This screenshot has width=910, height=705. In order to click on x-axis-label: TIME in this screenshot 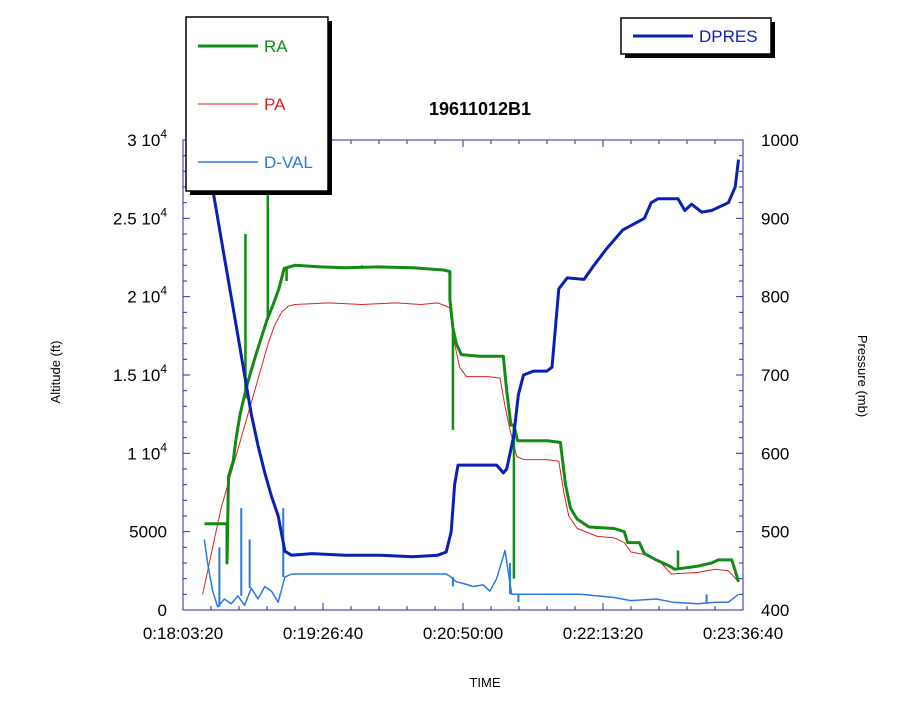, I will do `click(484, 682)`.